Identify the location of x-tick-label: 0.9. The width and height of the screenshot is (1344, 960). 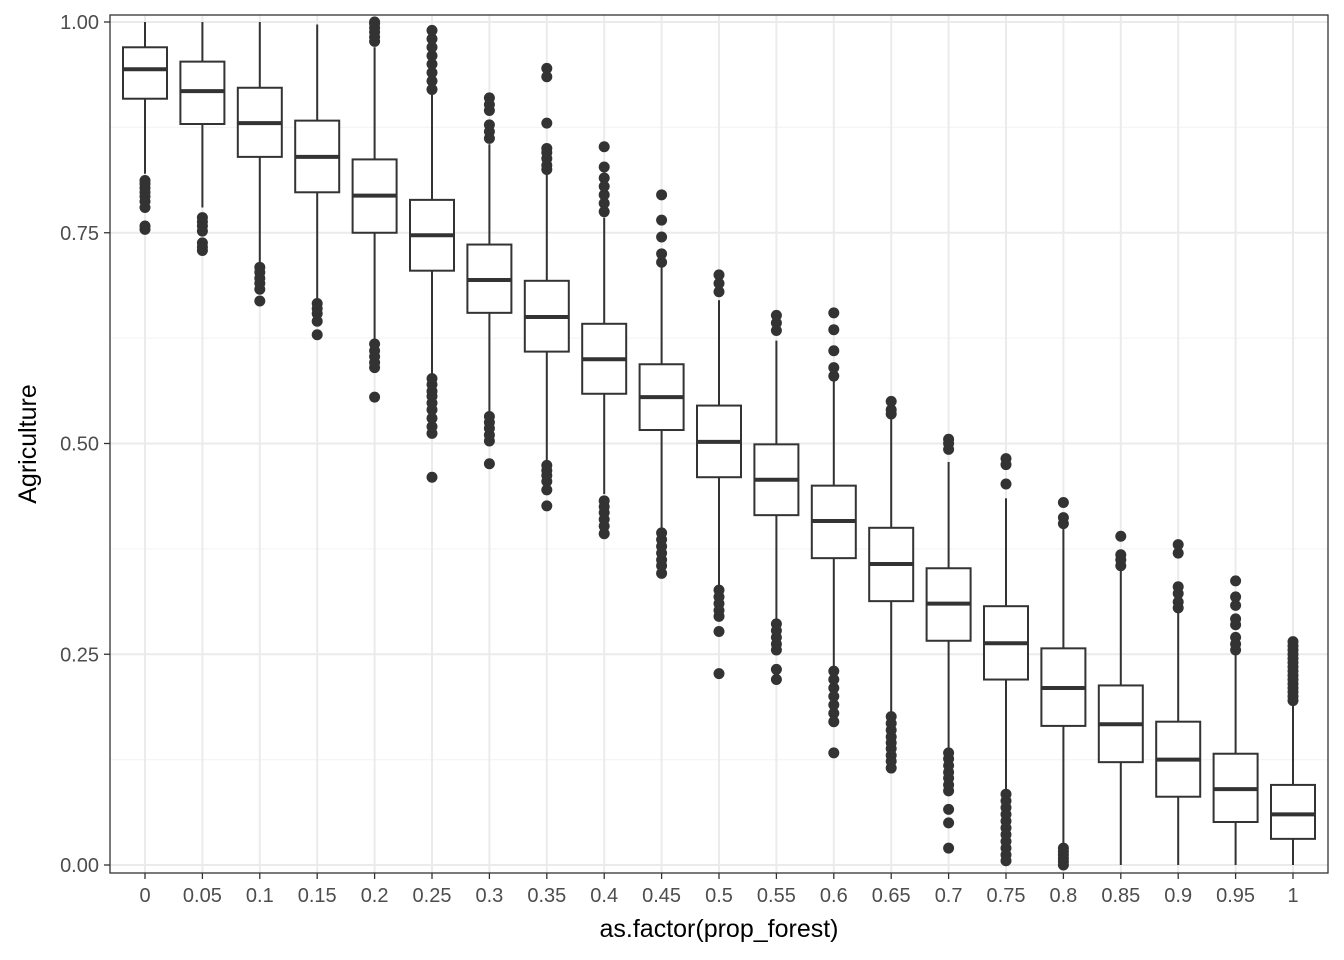
(1178, 896).